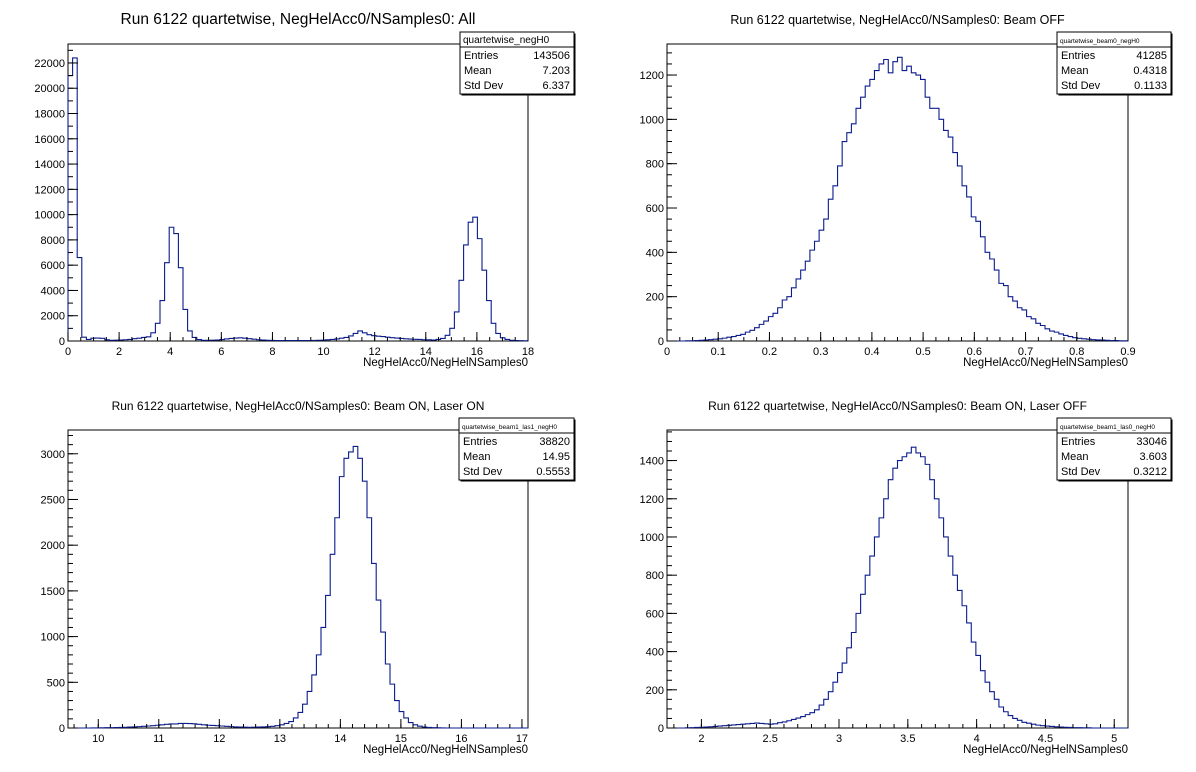 The height and width of the screenshot is (772, 1196). I want to click on y-tick-label: 6000, so click(53, 266).